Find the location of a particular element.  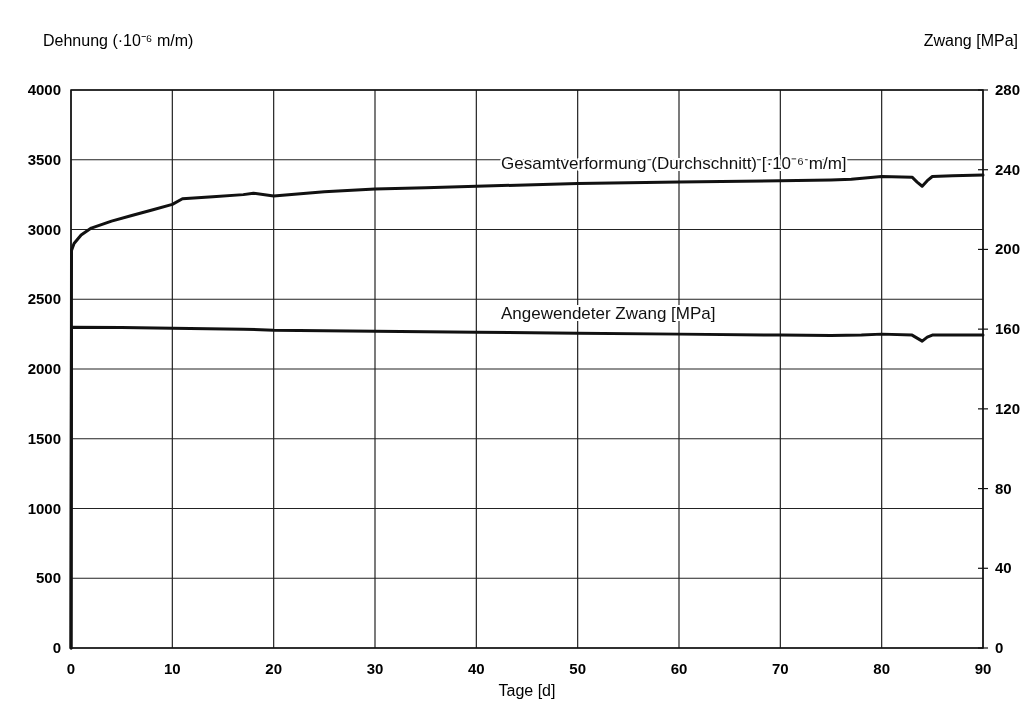

y2-tick-label: 280 is located at coordinates (1008, 89).